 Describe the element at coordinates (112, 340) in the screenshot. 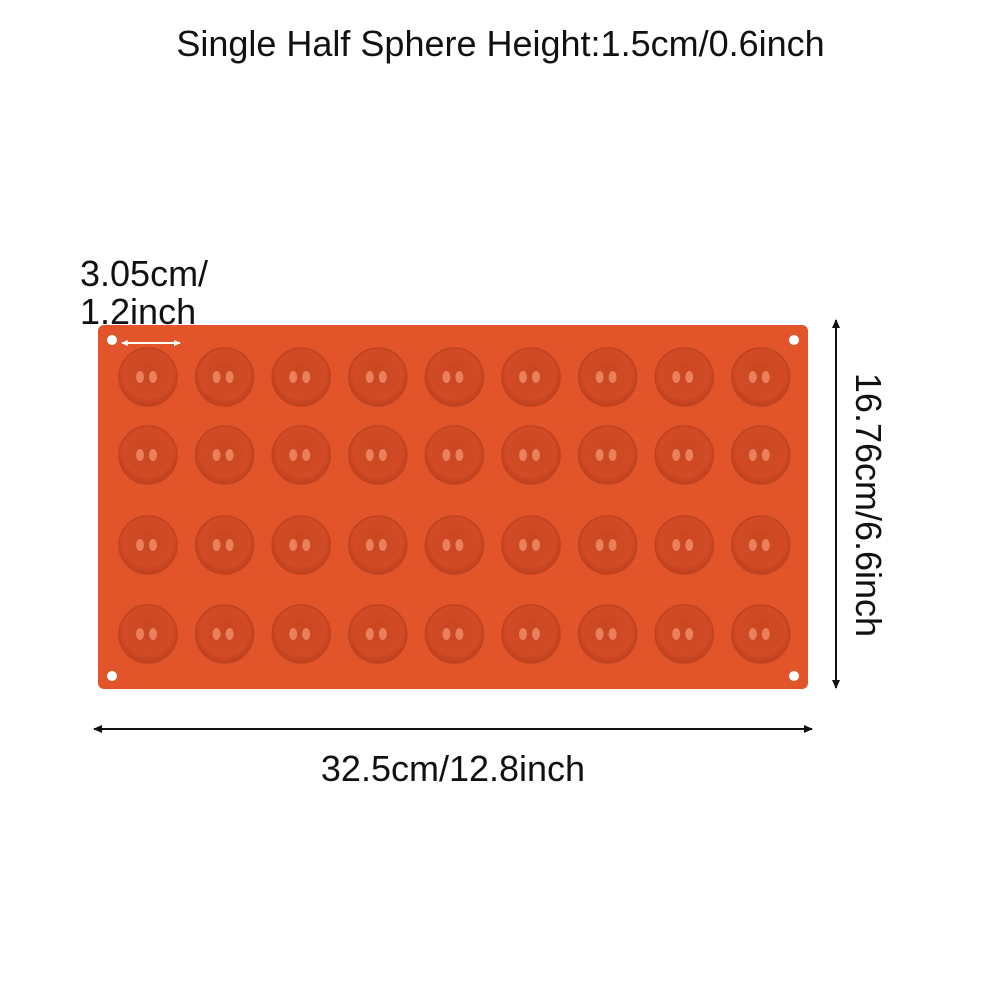

I see `corner-hole-top-left` at that location.